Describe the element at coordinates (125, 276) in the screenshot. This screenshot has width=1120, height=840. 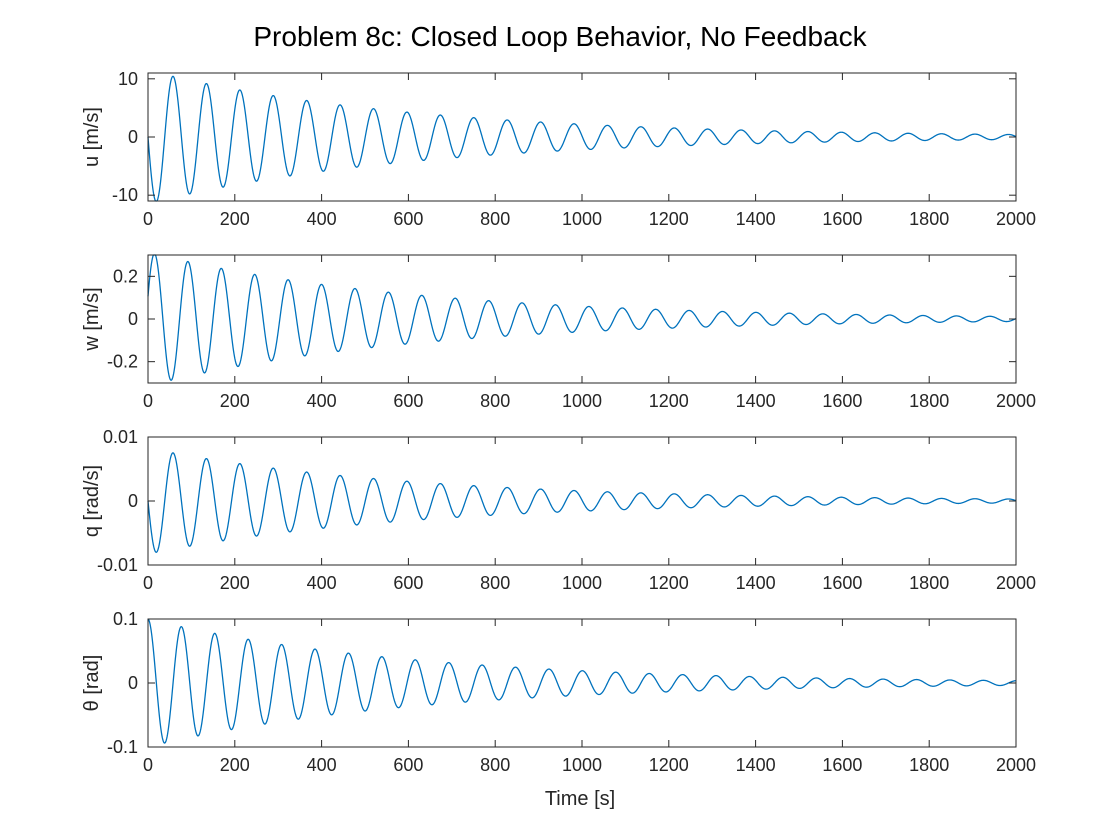
I see `y-tick-label: 0.2` at that location.